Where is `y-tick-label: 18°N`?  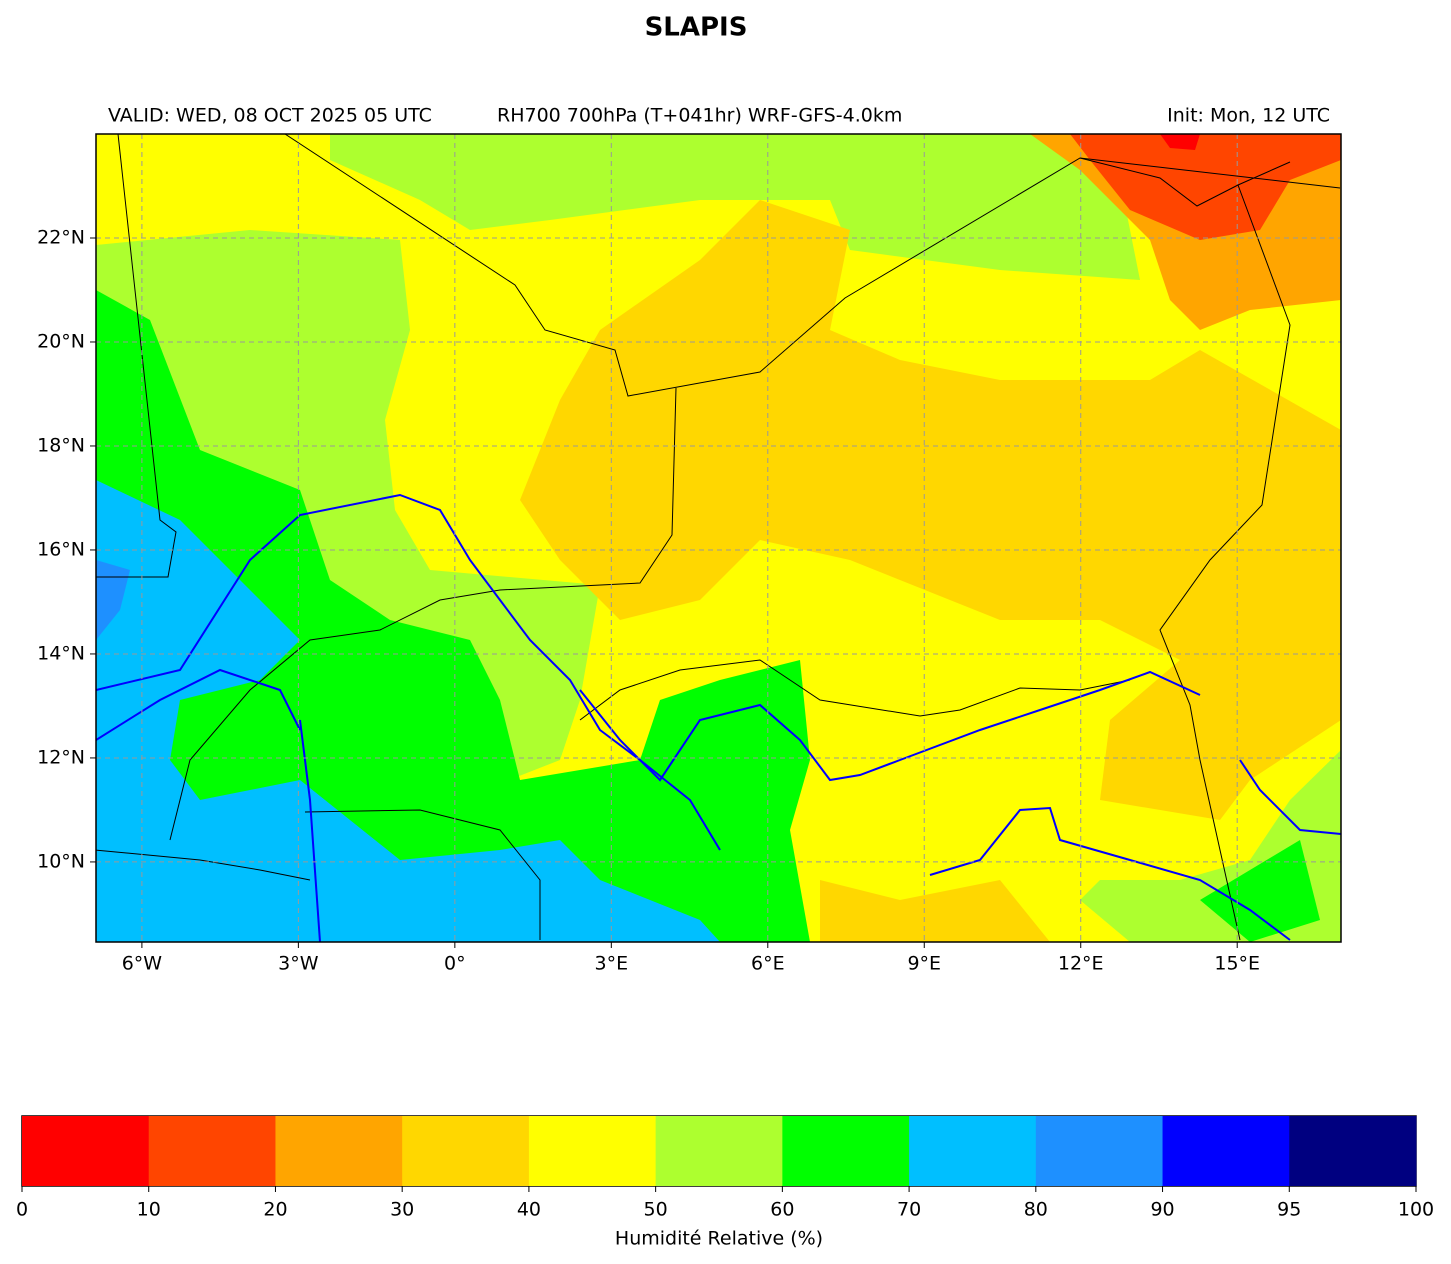 y-tick-label: 18°N is located at coordinates (61, 445).